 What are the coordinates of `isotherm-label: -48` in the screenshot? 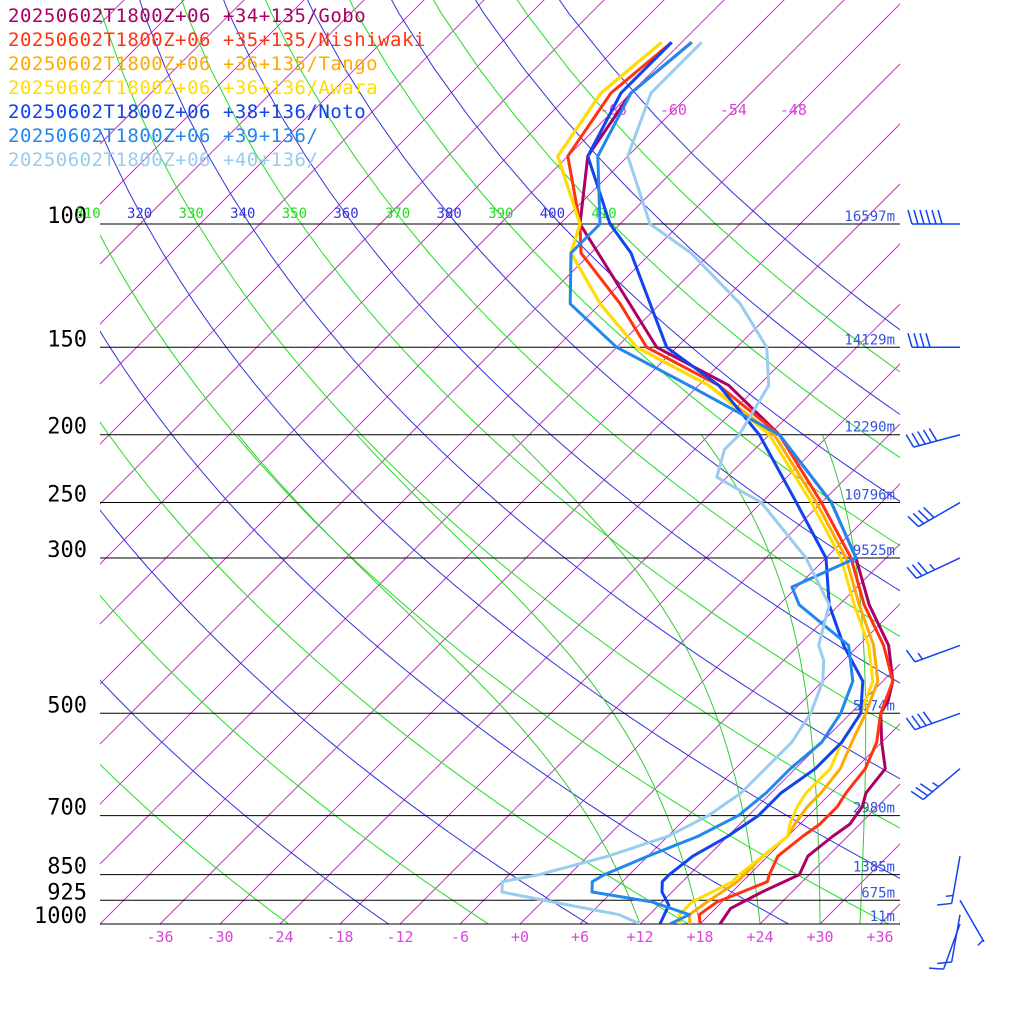 It's located at (793, 110).